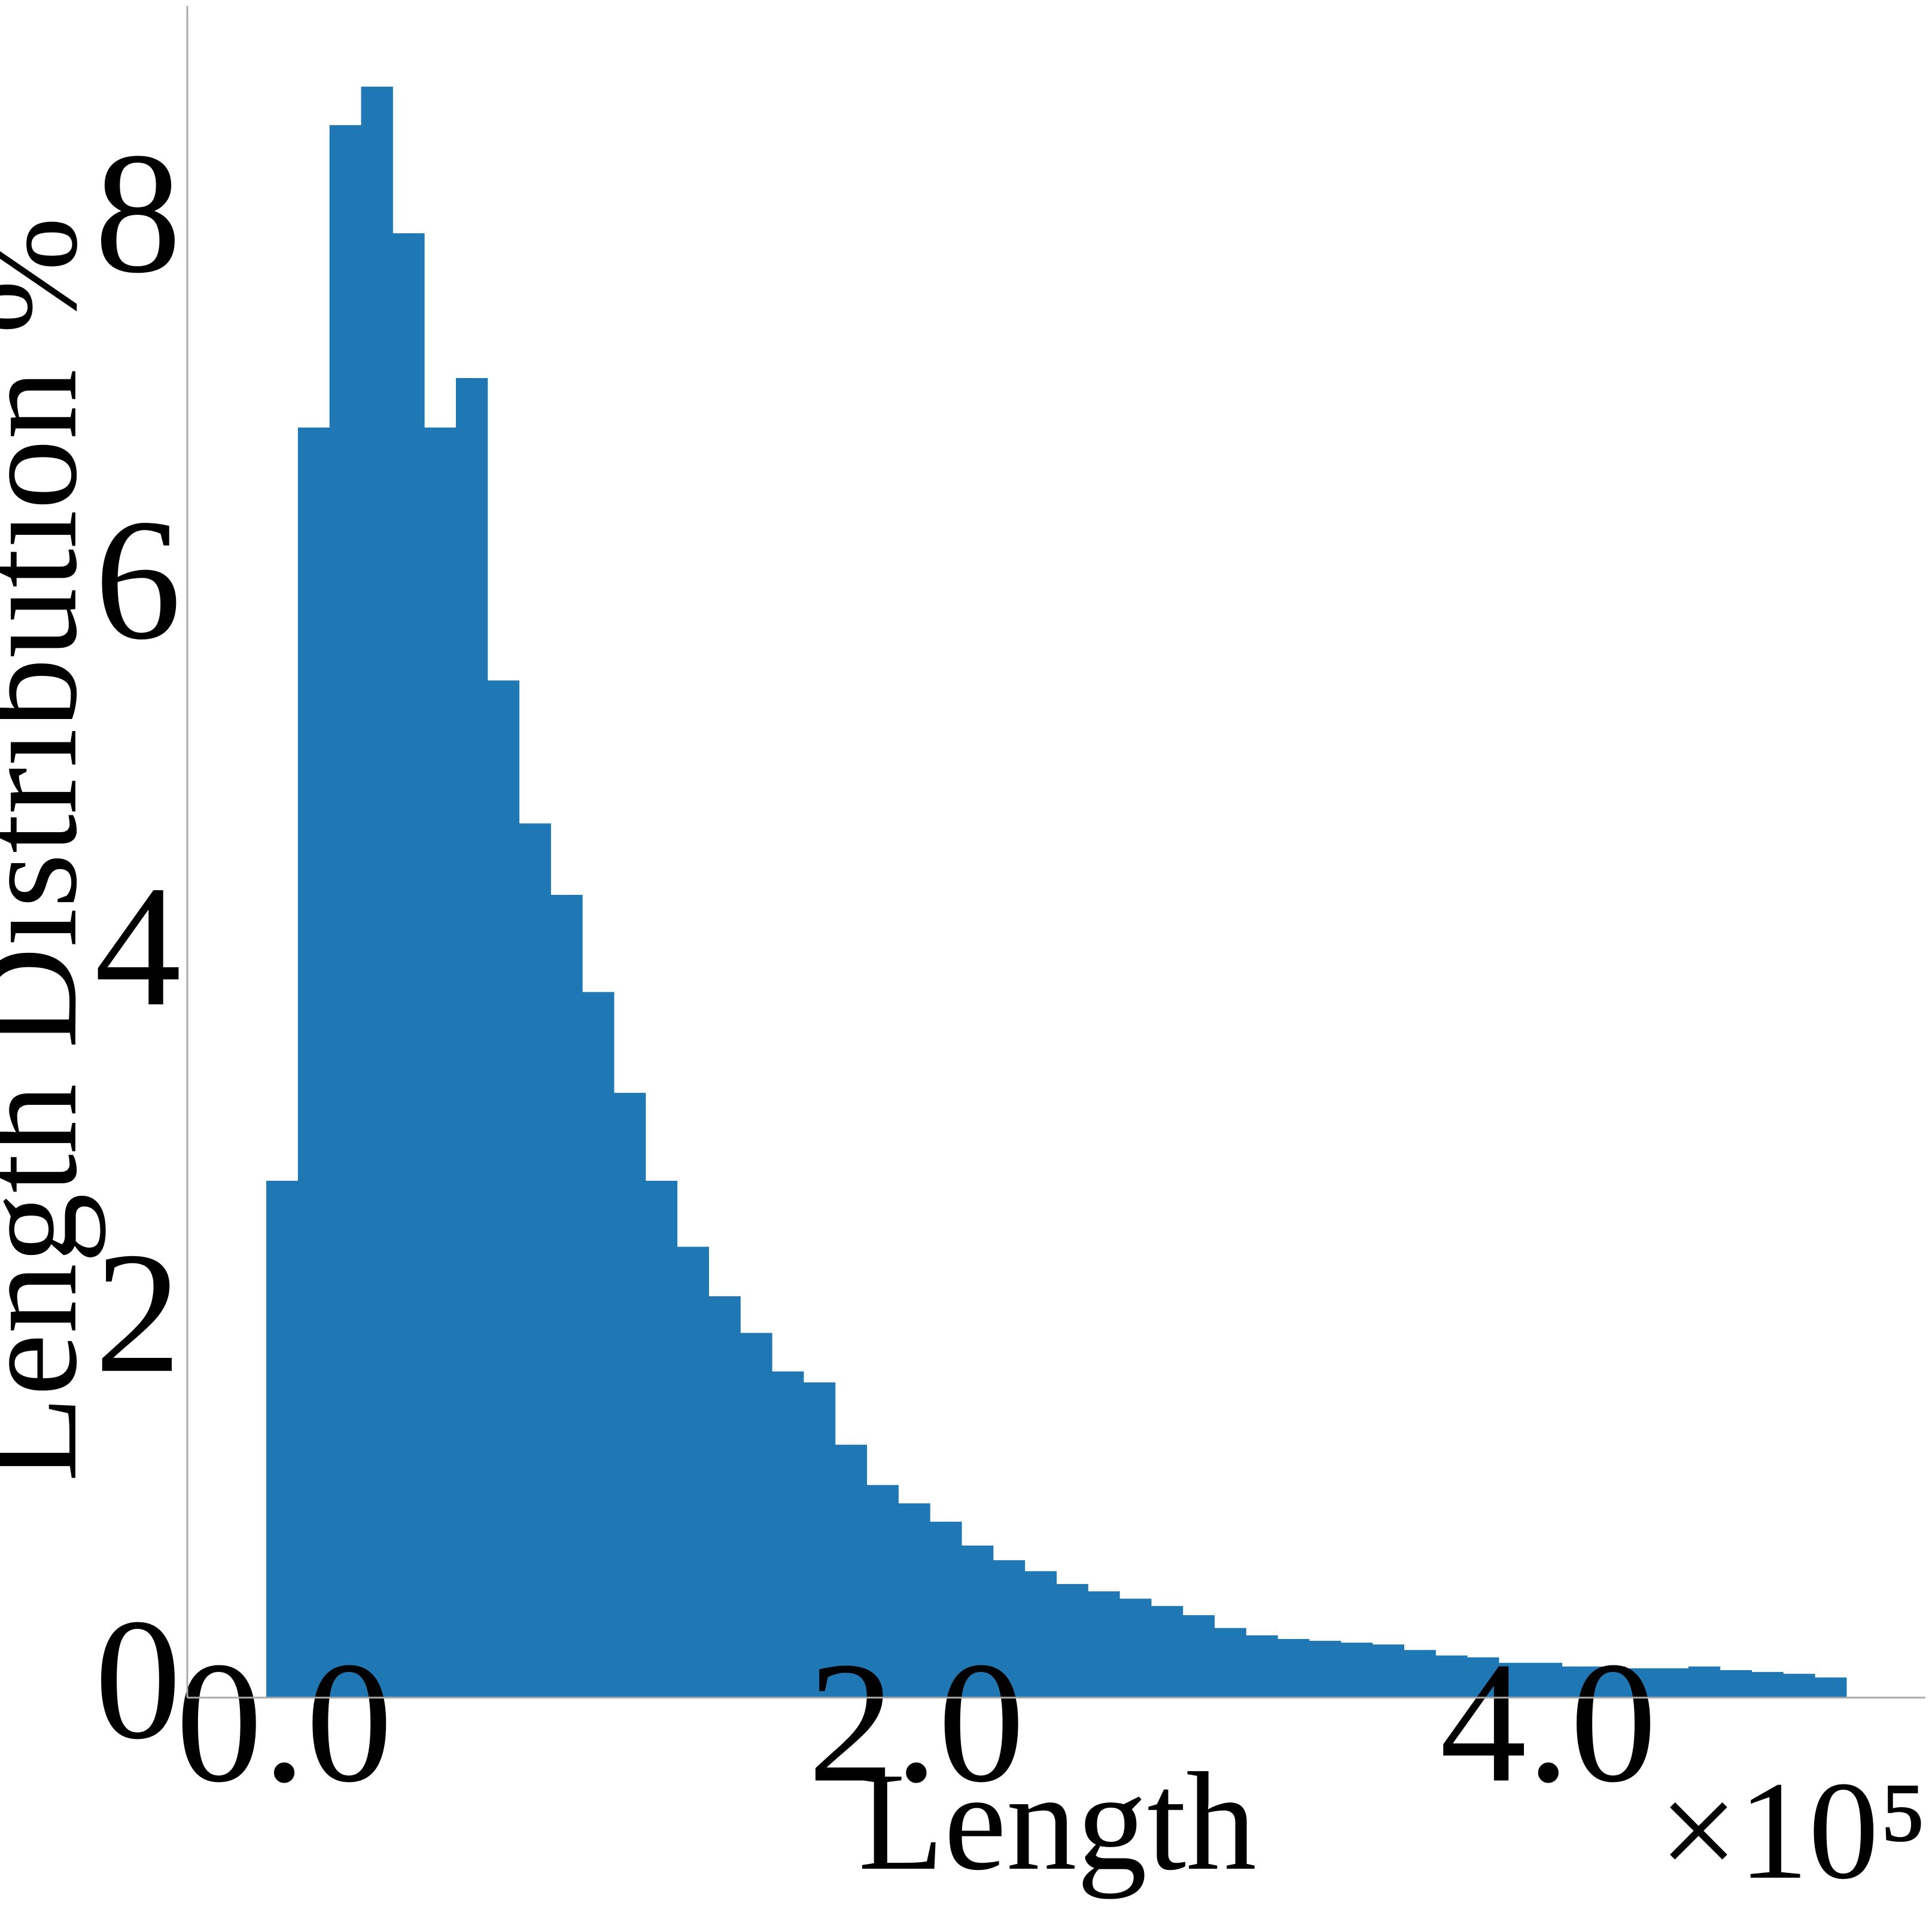  Describe the element at coordinates (138, 946) in the screenshot. I see `y-tick-label: 4` at that location.